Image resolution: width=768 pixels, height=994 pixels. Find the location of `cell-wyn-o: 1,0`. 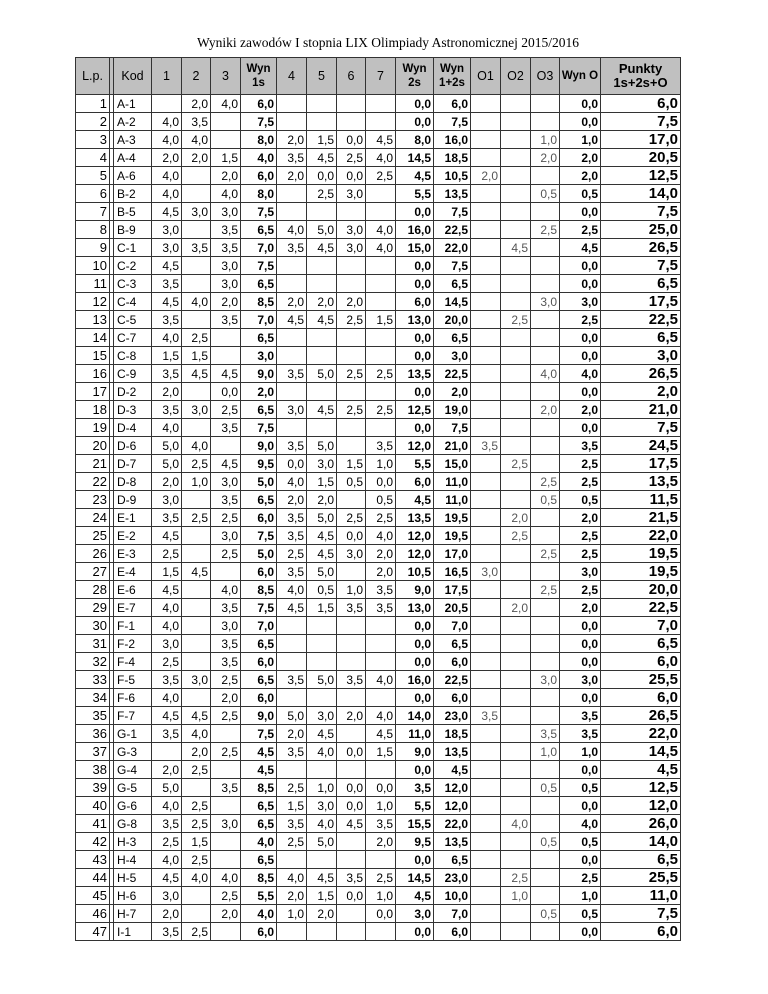

cell-wyn-o: 1,0 is located at coordinates (580, 895).